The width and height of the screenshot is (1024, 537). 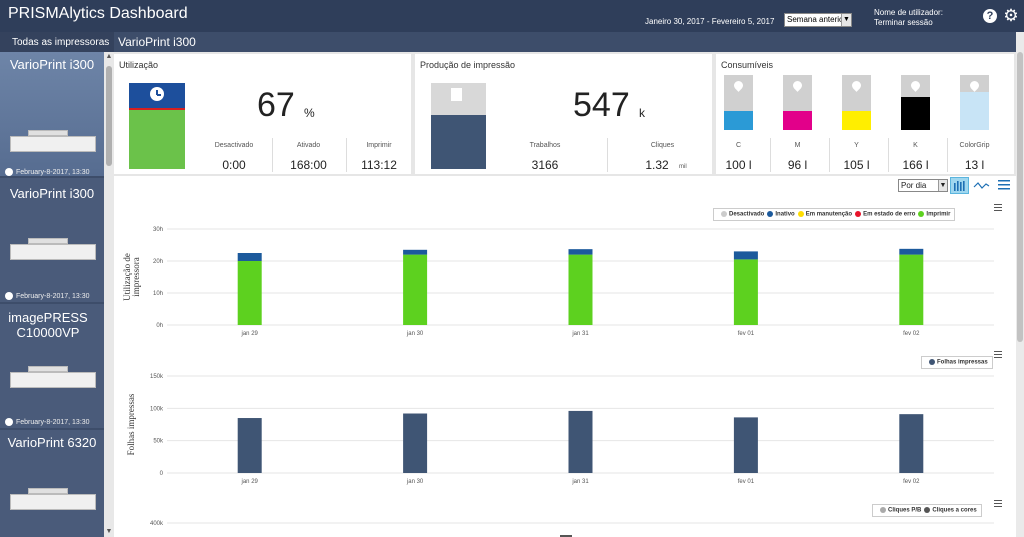 What do you see at coordinates (158, 442) in the screenshot?
I see `y-tick-label: 50k` at bounding box center [158, 442].